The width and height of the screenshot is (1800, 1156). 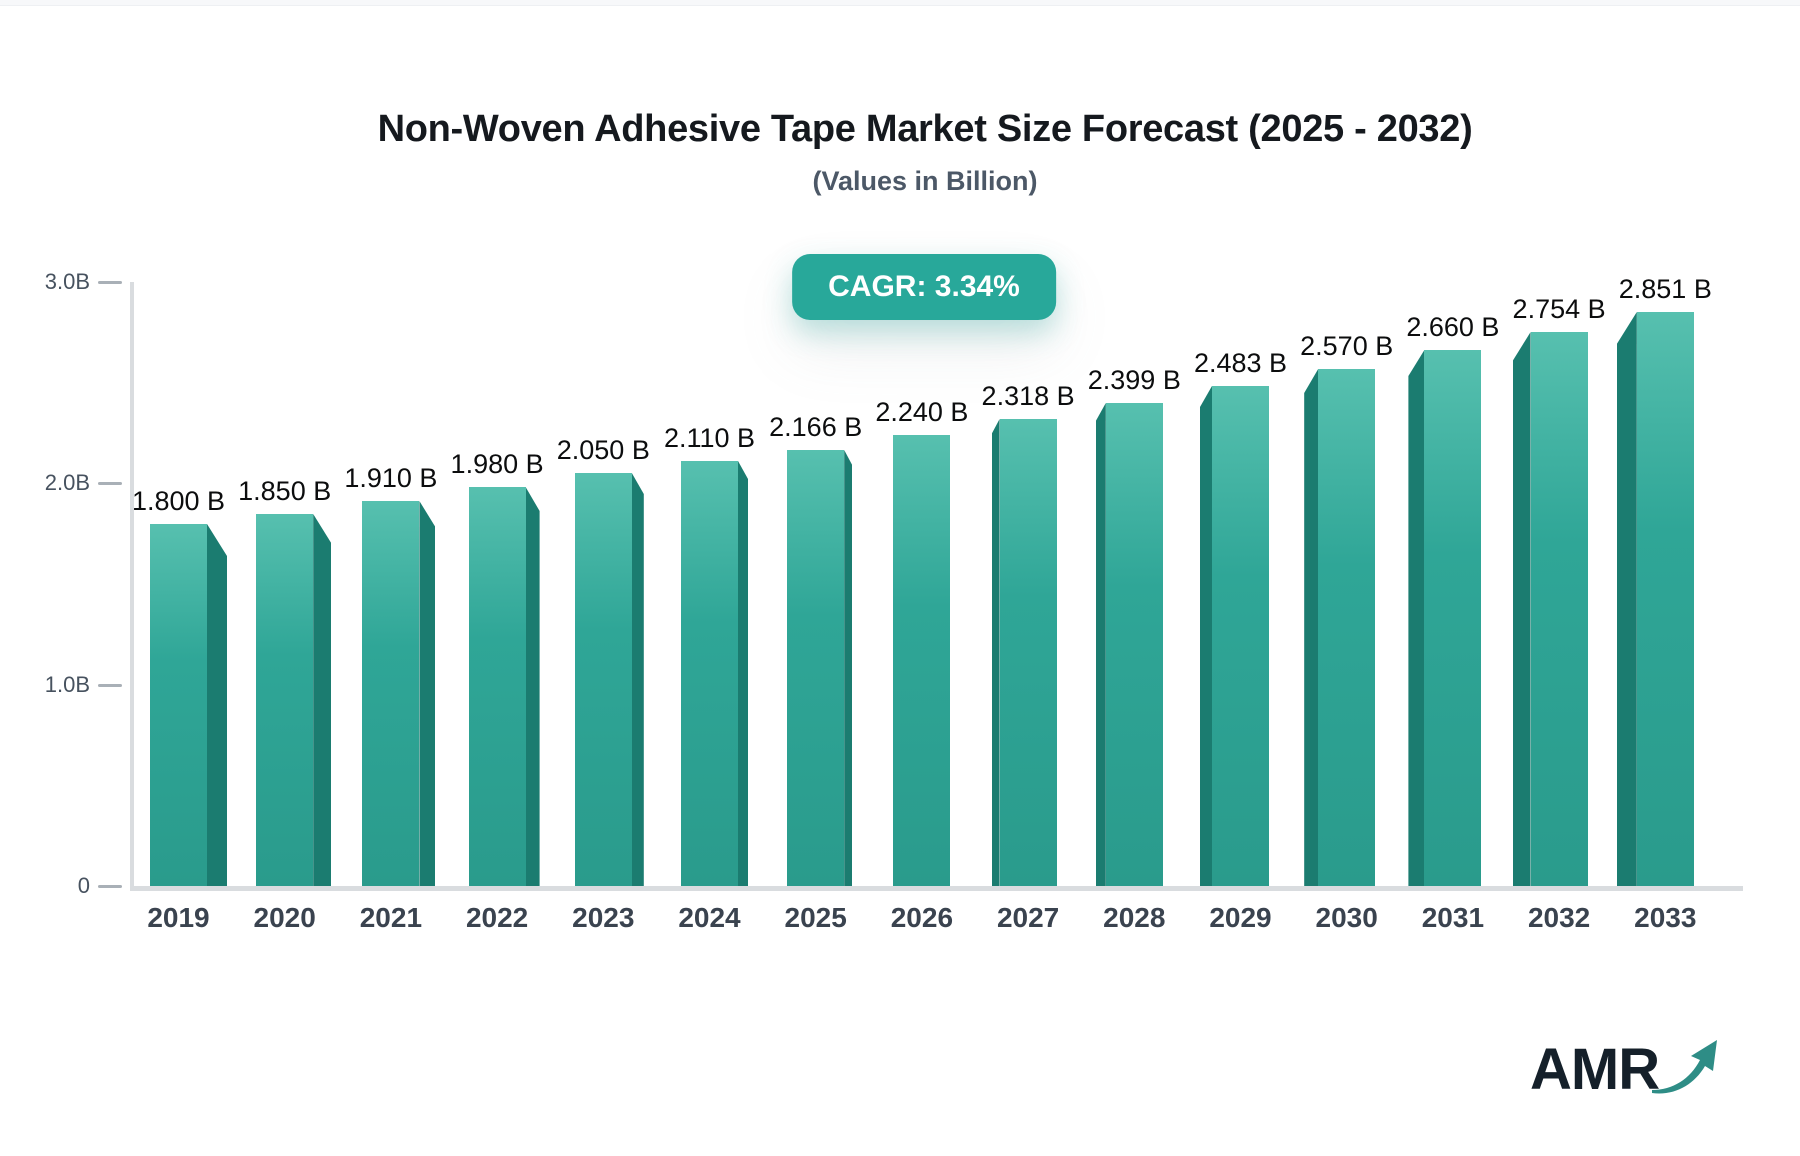 What do you see at coordinates (67, 684) in the screenshot?
I see `y-axis-tick-label: 1.0B` at bounding box center [67, 684].